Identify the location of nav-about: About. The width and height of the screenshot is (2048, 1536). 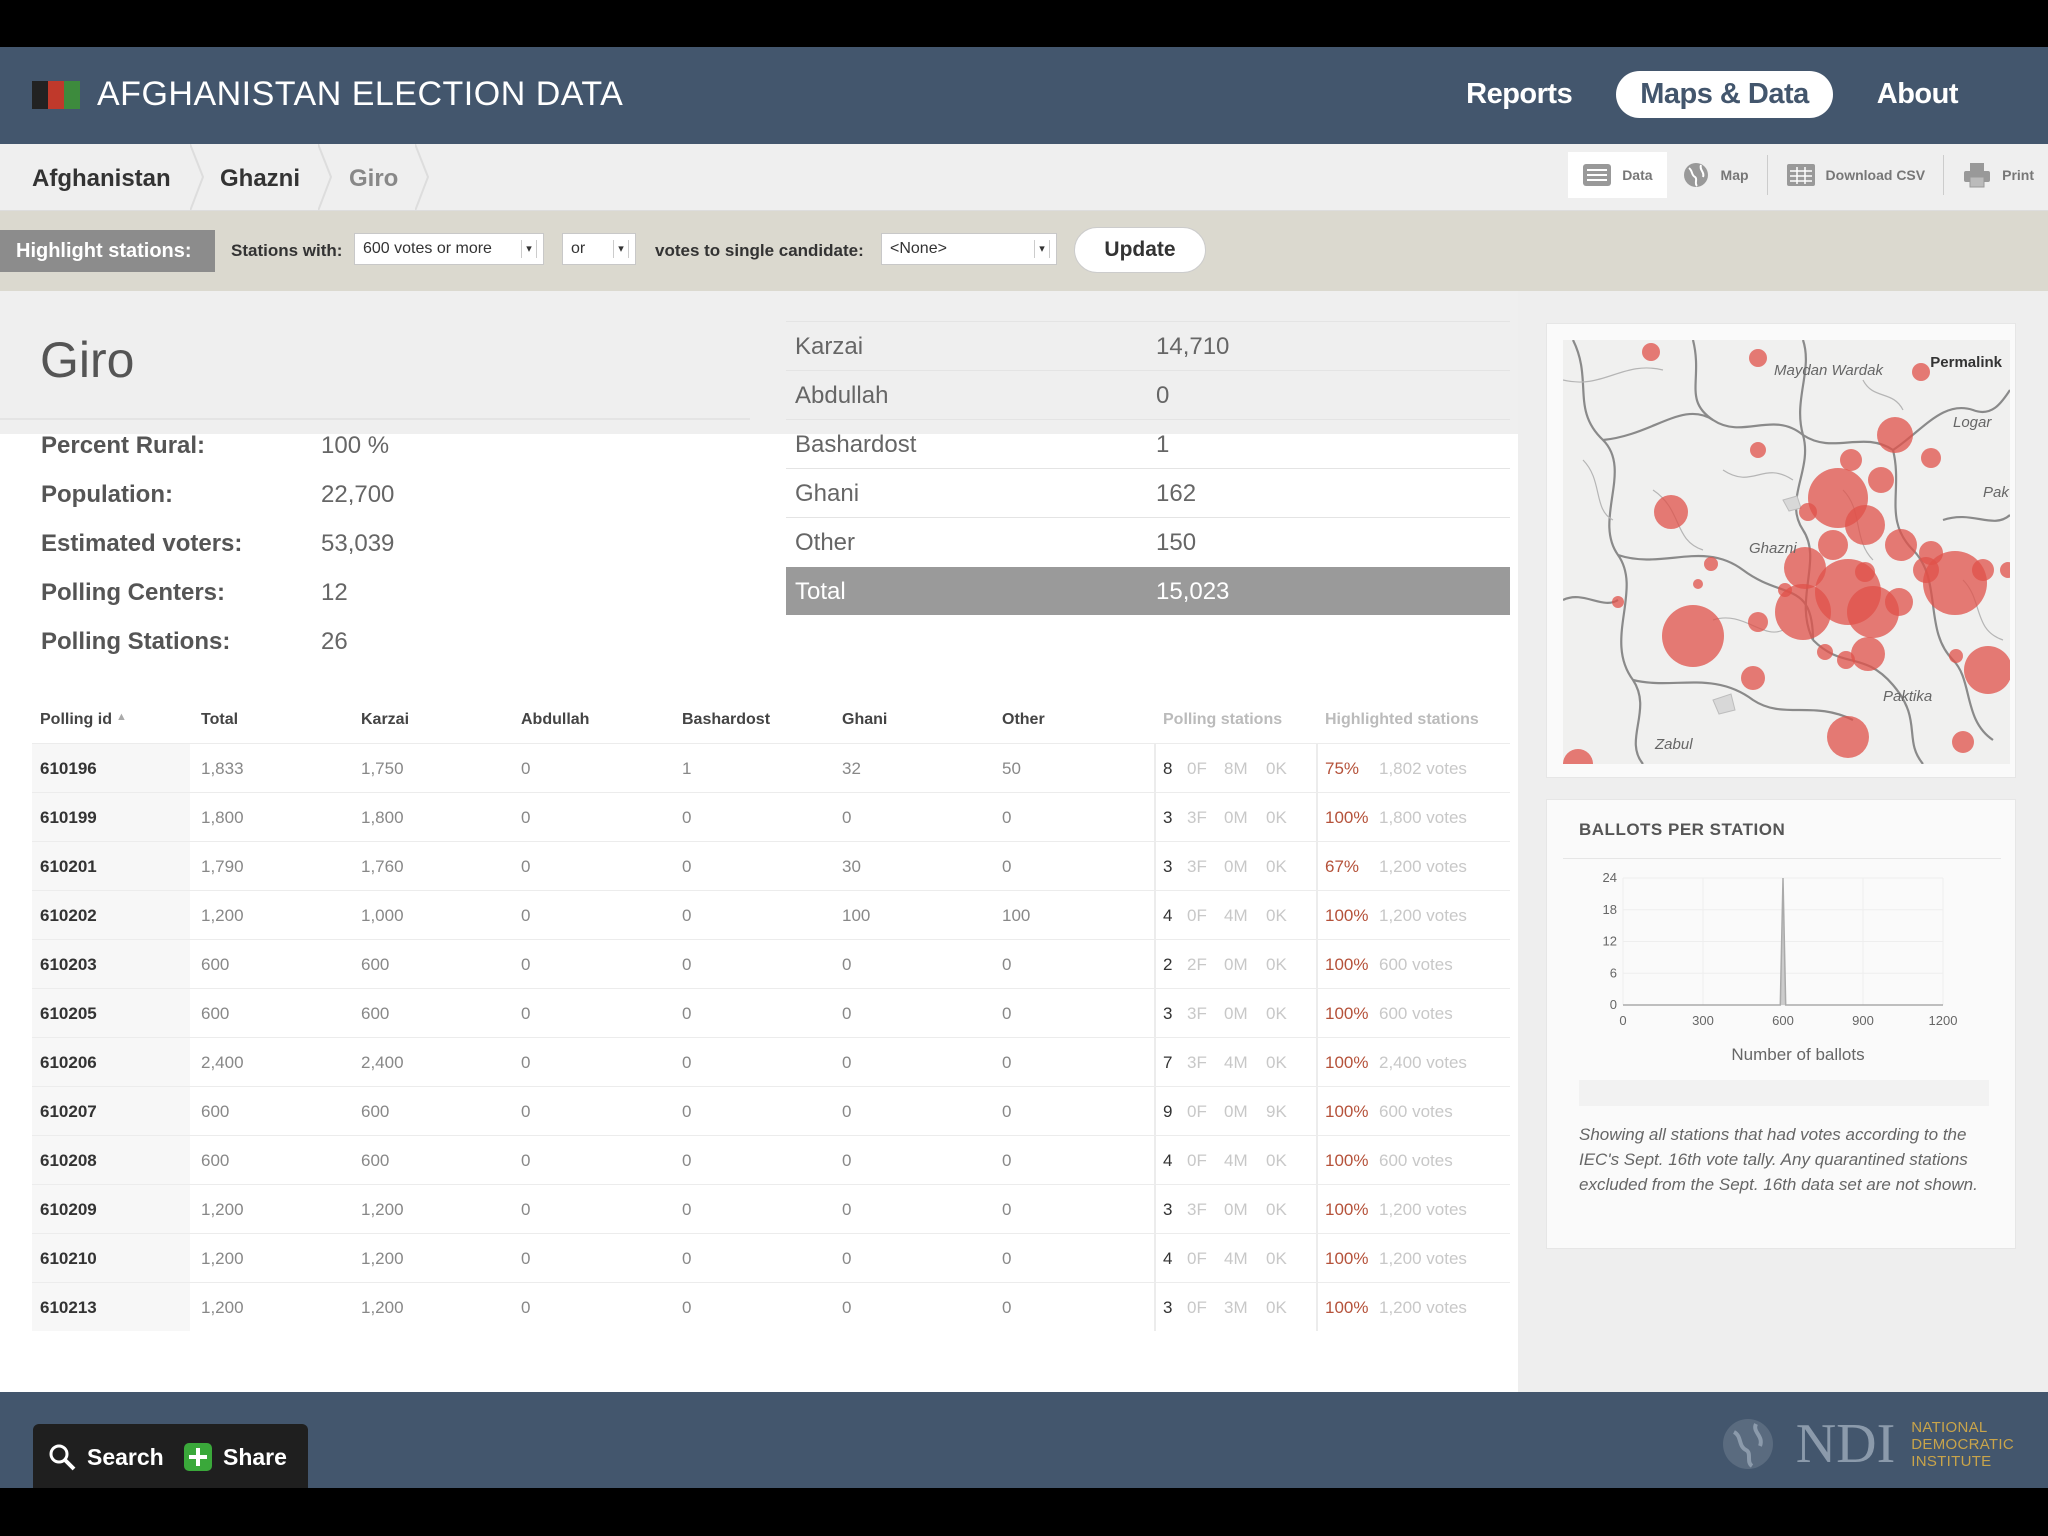
(1917, 94).